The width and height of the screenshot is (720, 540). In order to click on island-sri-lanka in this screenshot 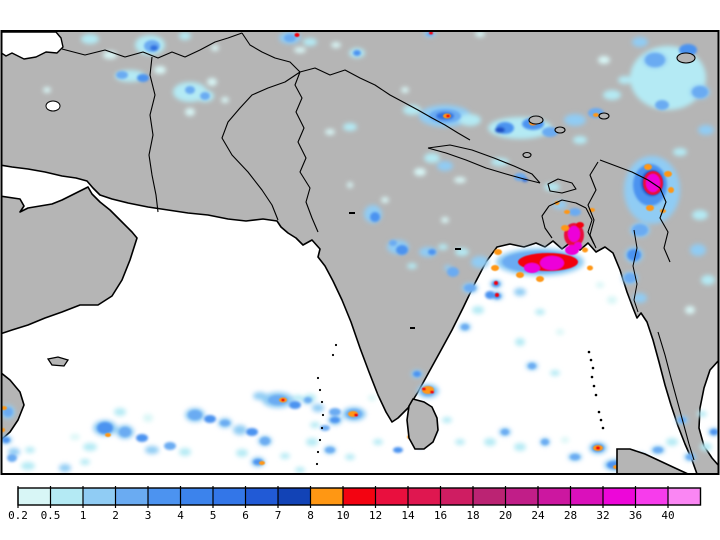, I will do `click(422, 424)`.